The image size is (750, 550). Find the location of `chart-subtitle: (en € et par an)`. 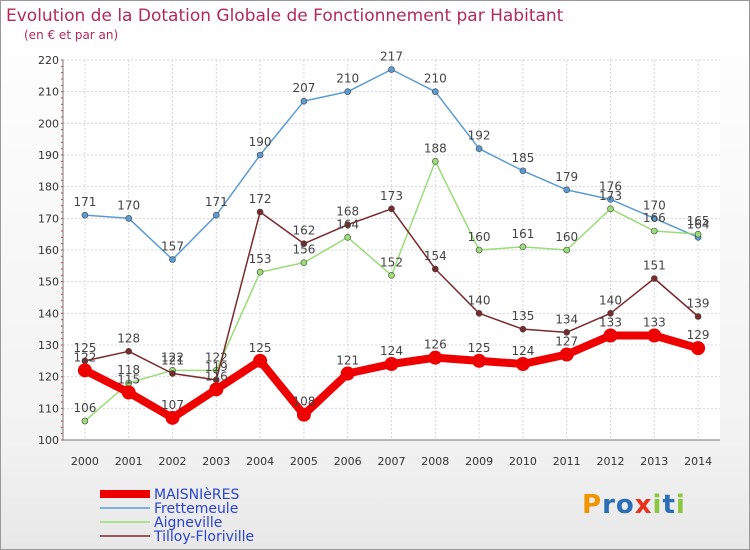

chart-subtitle: (en € et par an) is located at coordinates (71, 35).